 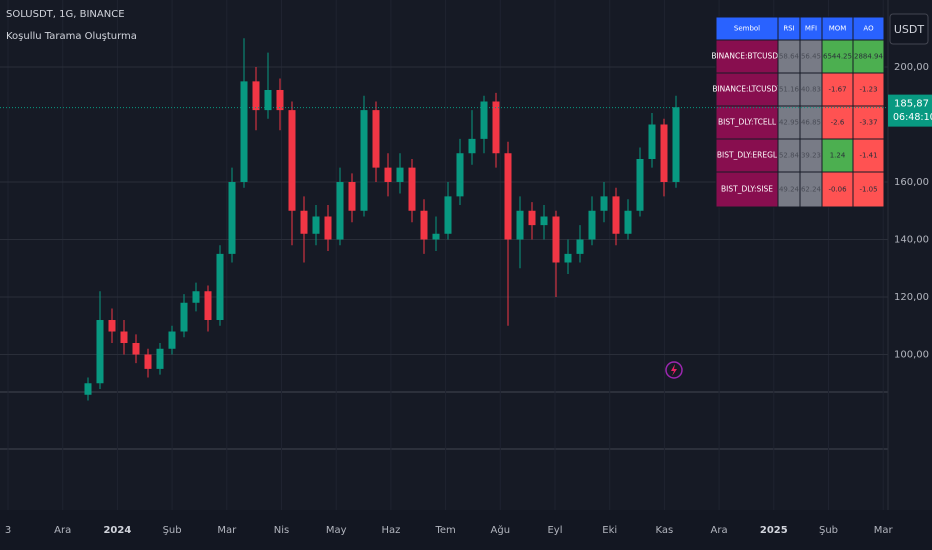 What do you see at coordinates (774, 530) in the screenshot?
I see `time-label: 2025` at bounding box center [774, 530].